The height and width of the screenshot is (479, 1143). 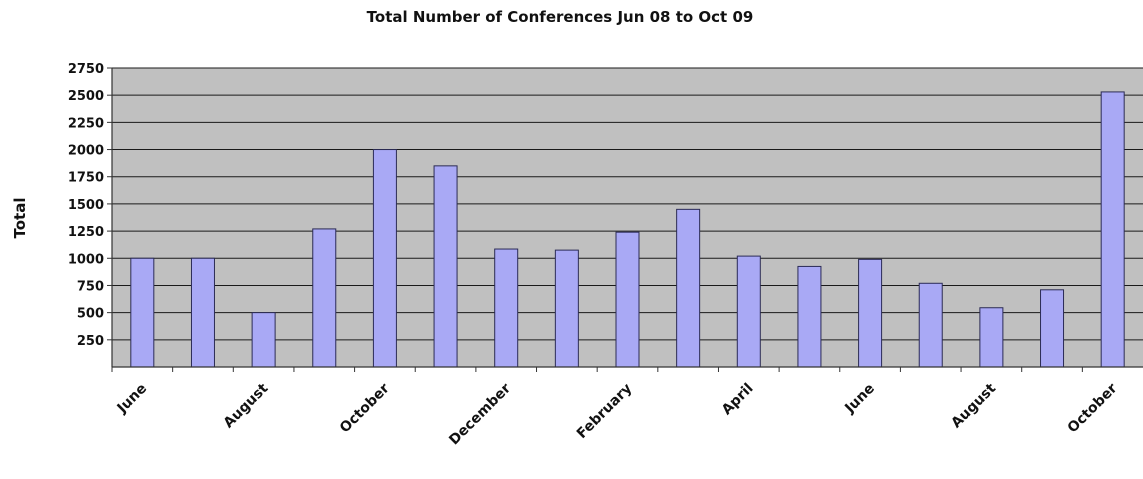 I want to click on y-tick-label: 1000, so click(x=86, y=259).